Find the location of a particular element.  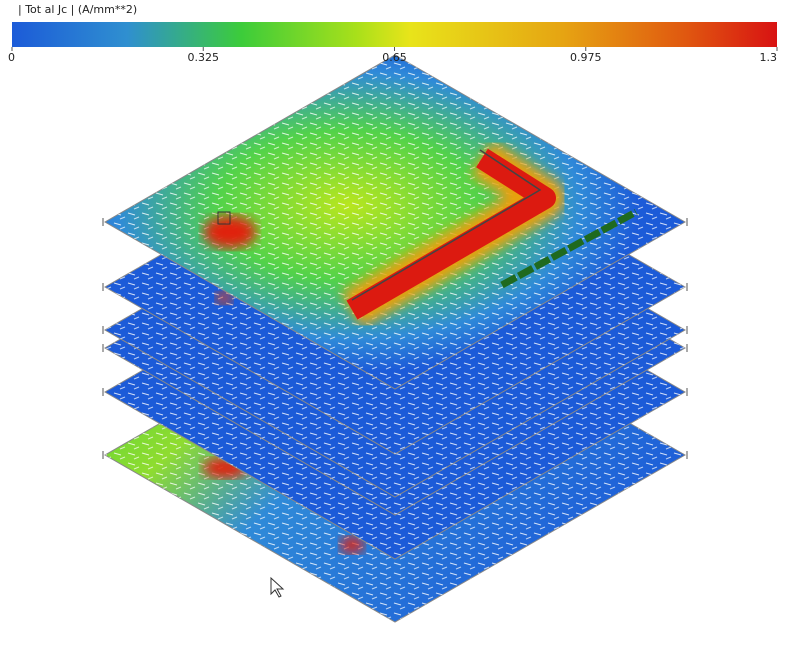

colorbar-tick-label: 0.325 is located at coordinates (204, 57).